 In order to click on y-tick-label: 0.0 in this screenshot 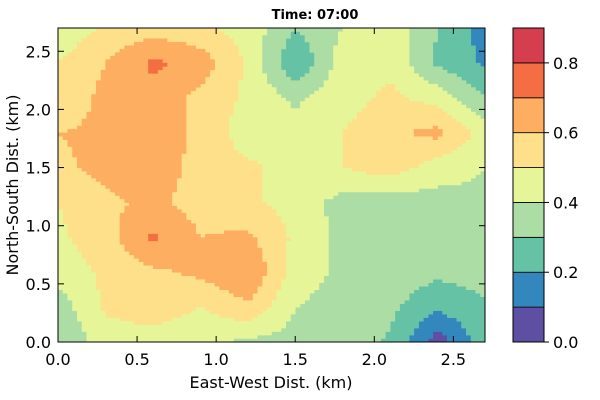, I will do `click(38, 342)`.